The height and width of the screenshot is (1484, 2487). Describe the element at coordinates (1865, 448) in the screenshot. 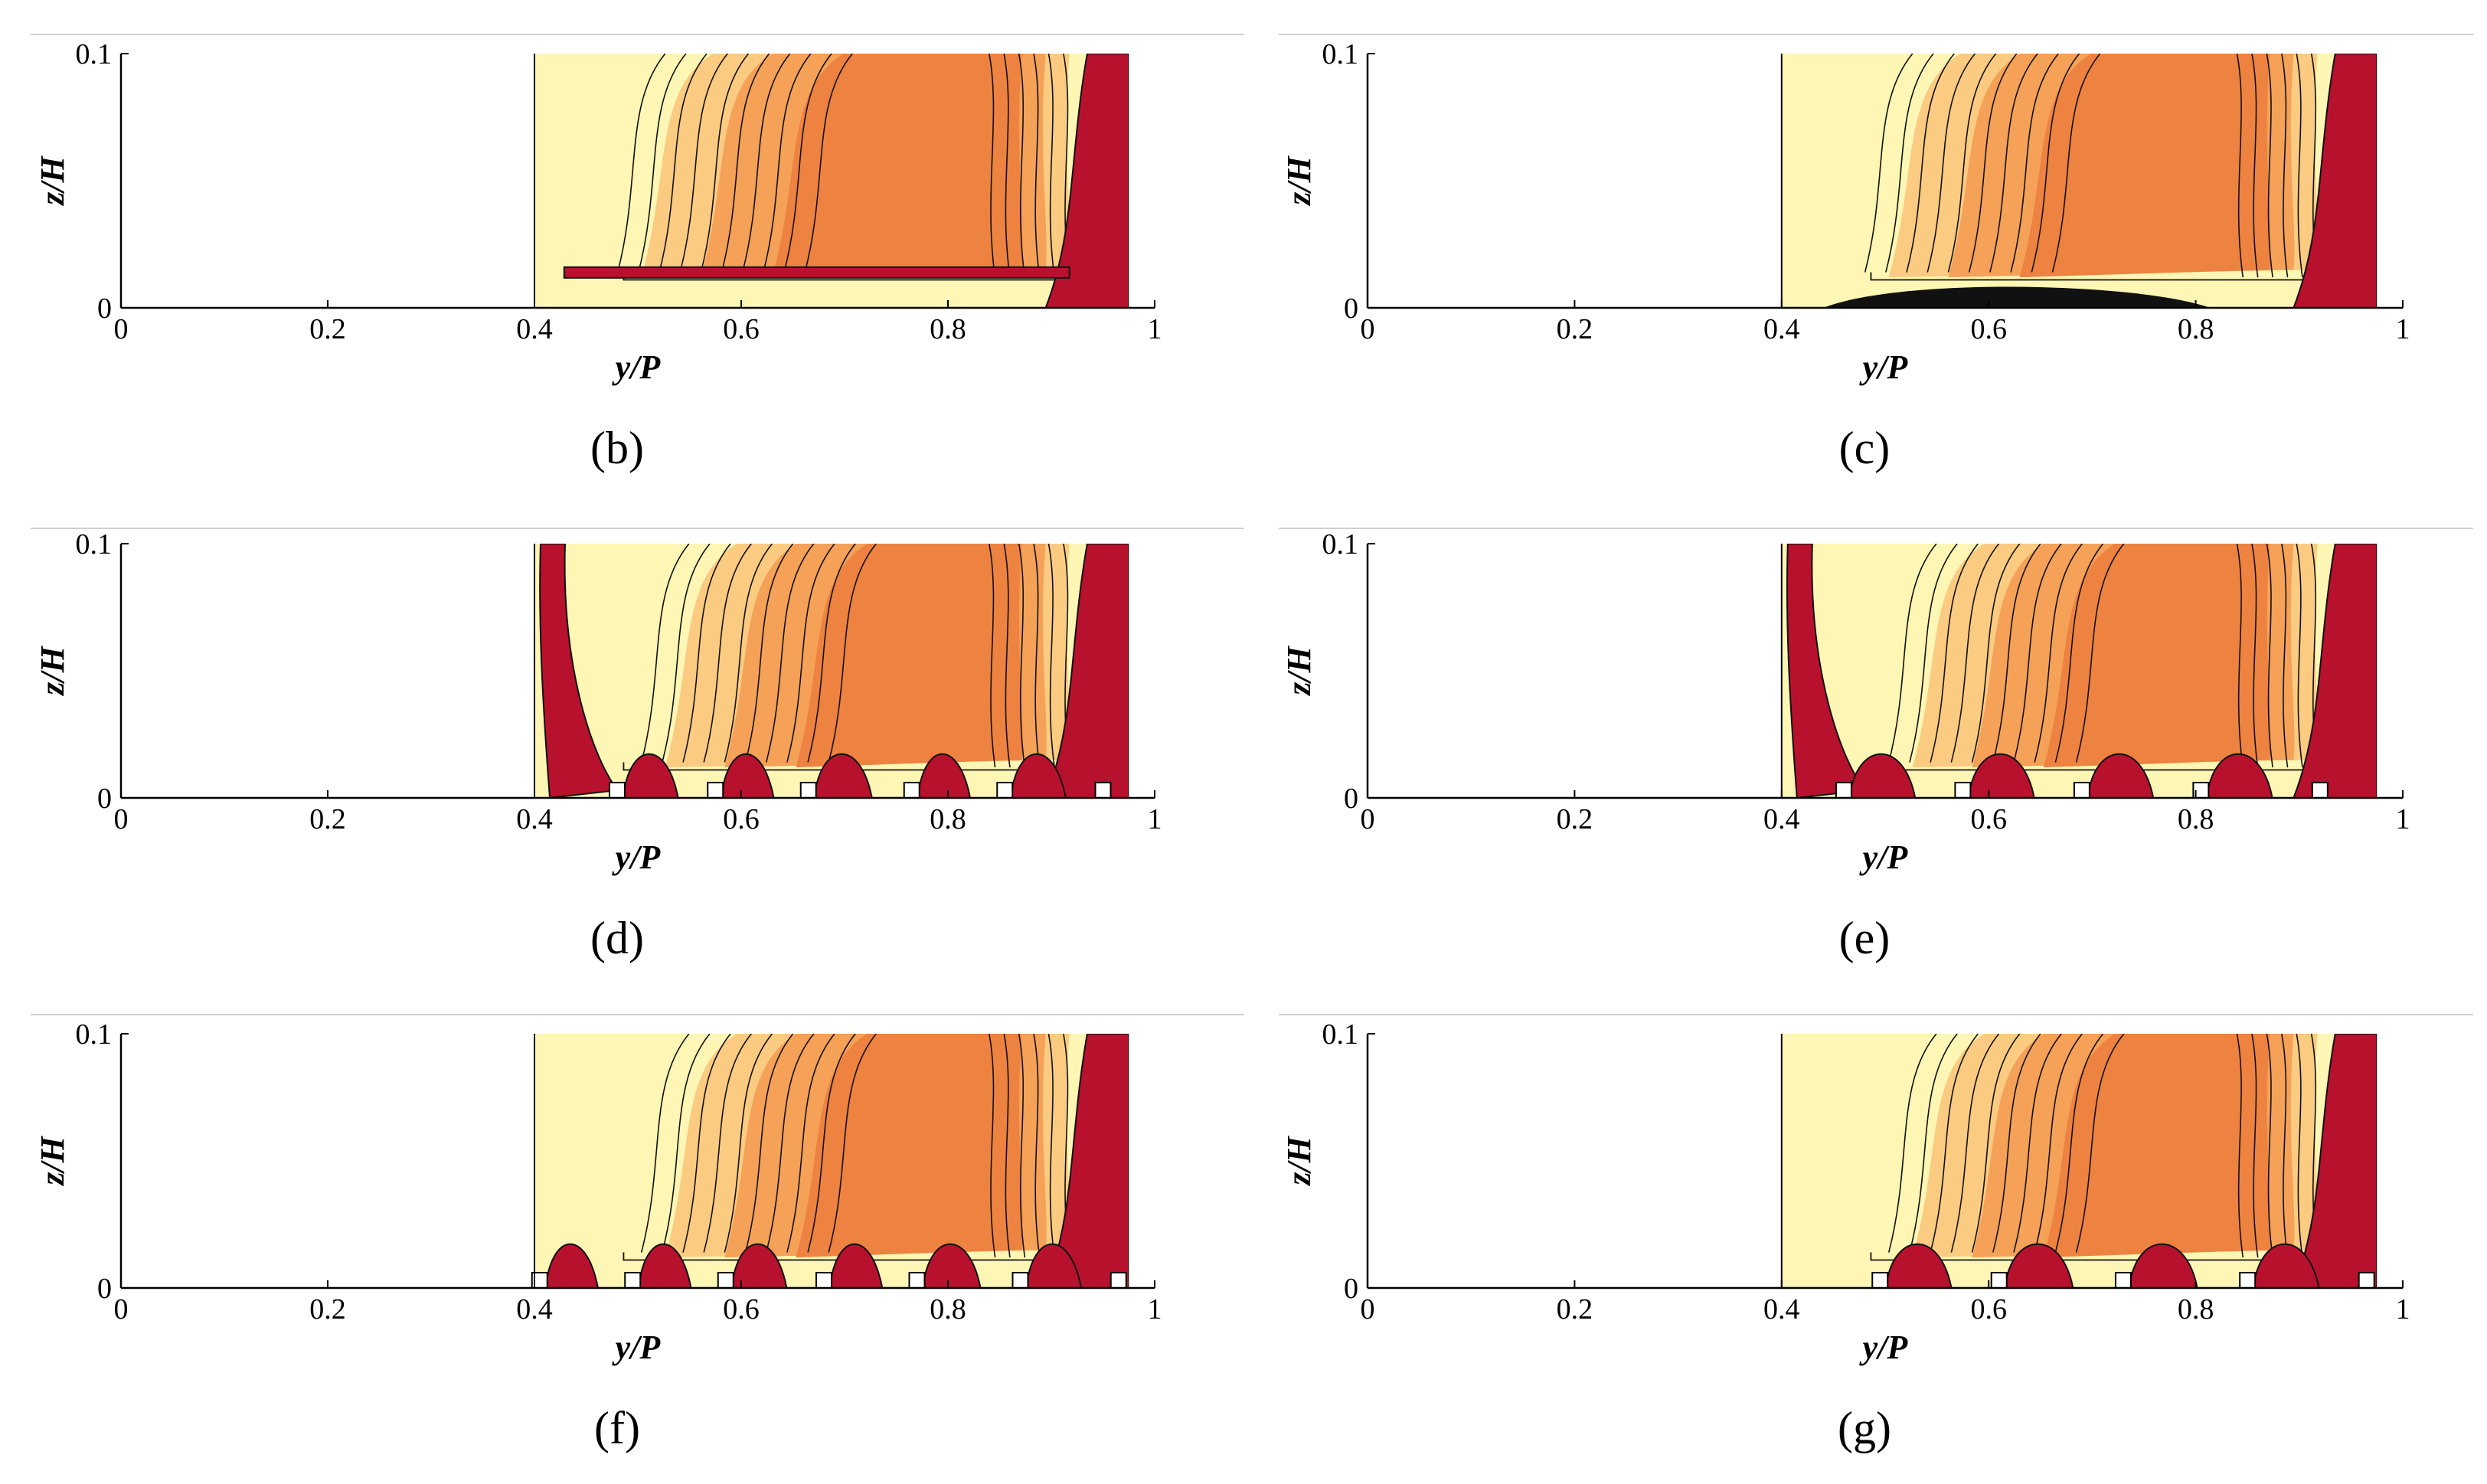

I see `panel-label: (c)` at that location.